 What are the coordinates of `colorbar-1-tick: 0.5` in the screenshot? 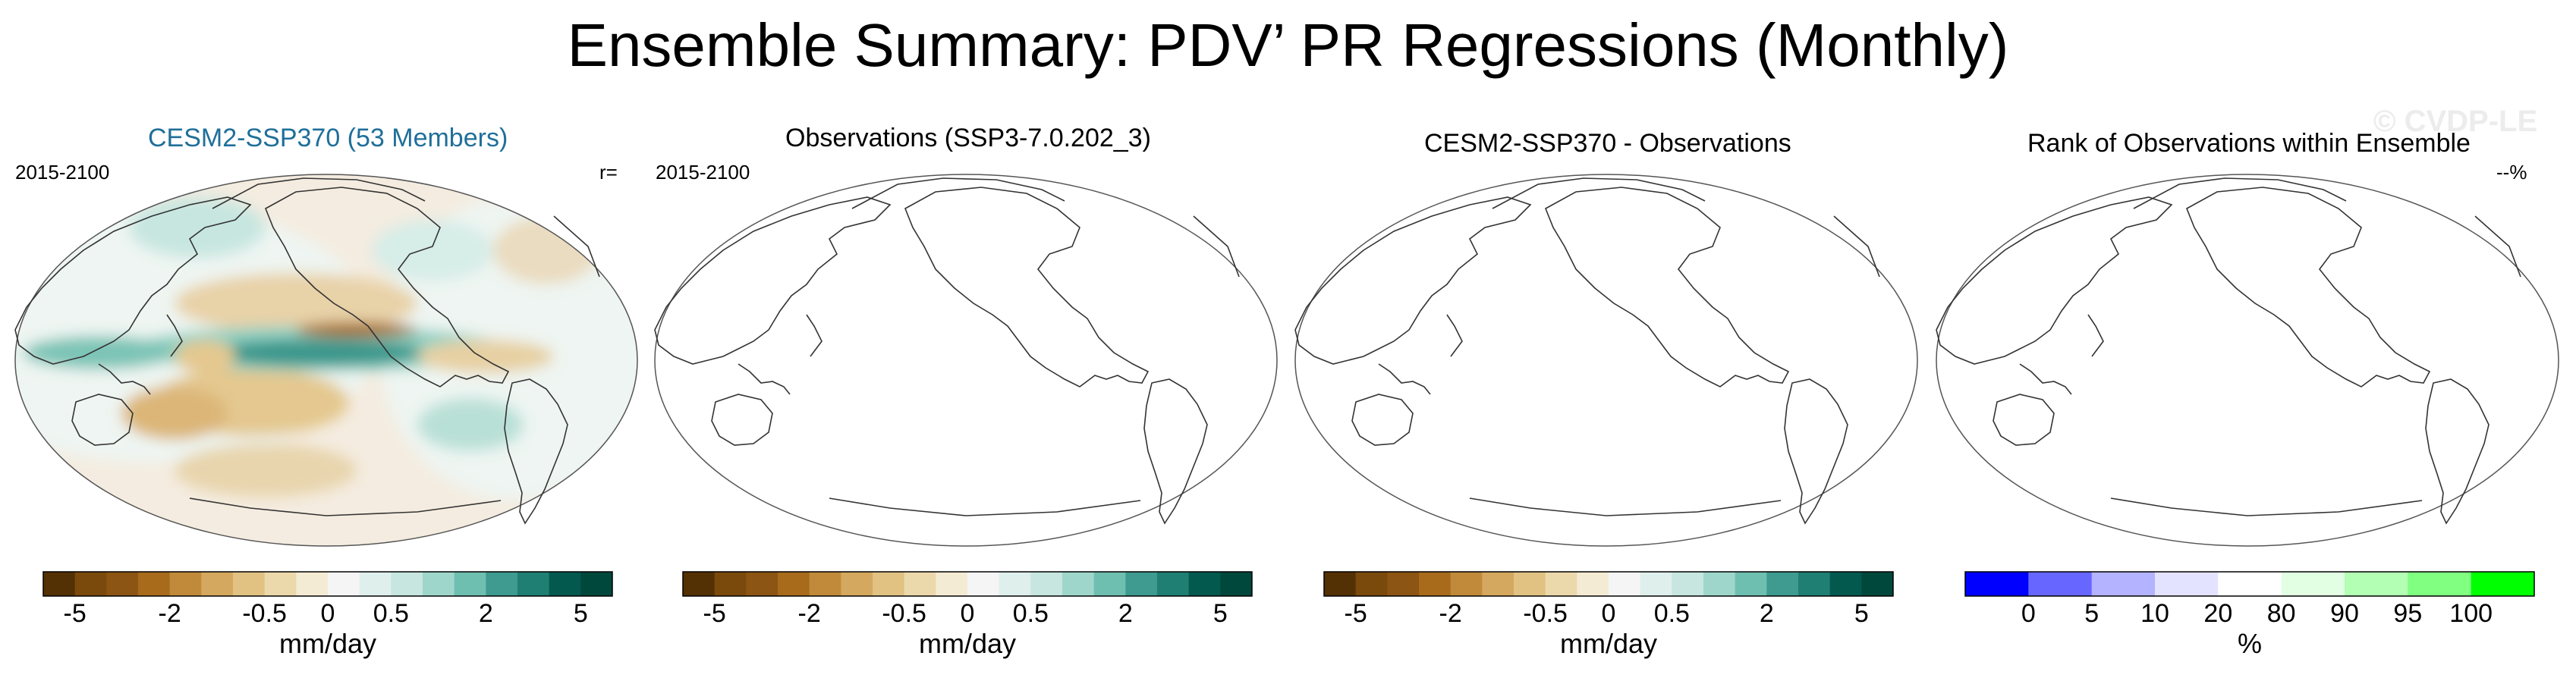 It's located at (391, 613).